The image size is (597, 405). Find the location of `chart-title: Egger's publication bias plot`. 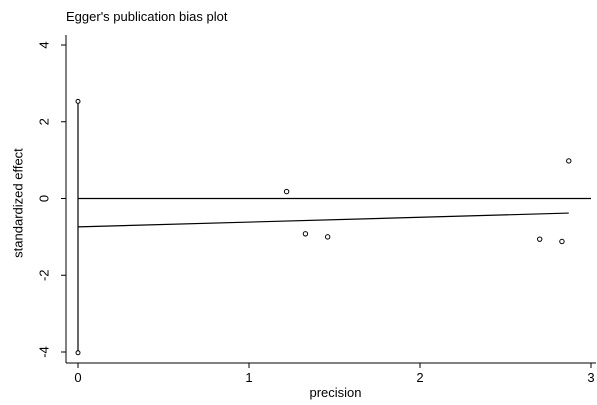

chart-title: Egger's publication bias plot is located at coordinates (147, 16).